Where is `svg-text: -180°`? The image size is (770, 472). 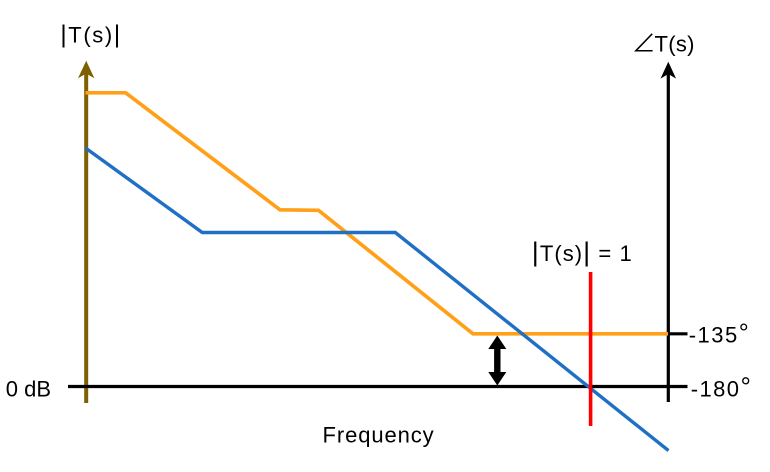 svg-text: -180° is located at coordinates (721, 386).